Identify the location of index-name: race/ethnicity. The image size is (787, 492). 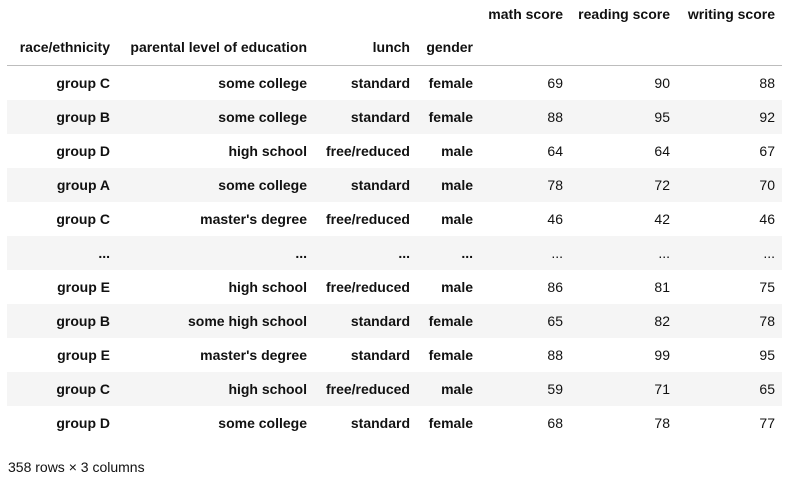
(64, 47).